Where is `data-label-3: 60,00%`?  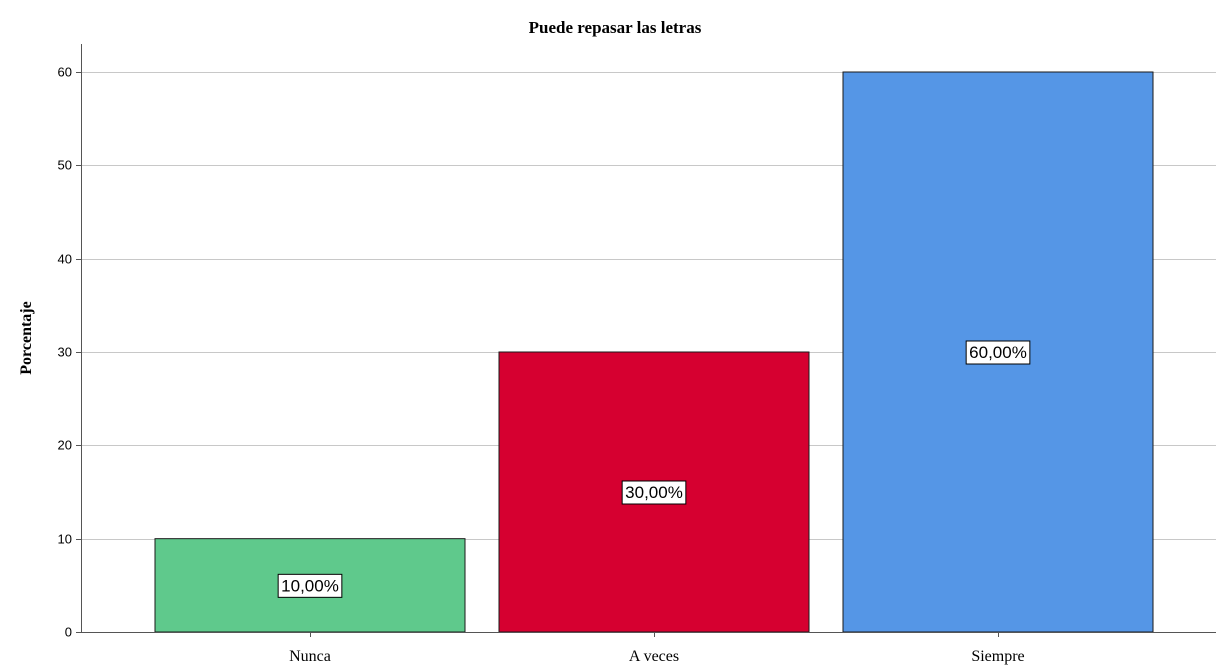 data-label-3: 60,00% is located at coordinates (998, 352).